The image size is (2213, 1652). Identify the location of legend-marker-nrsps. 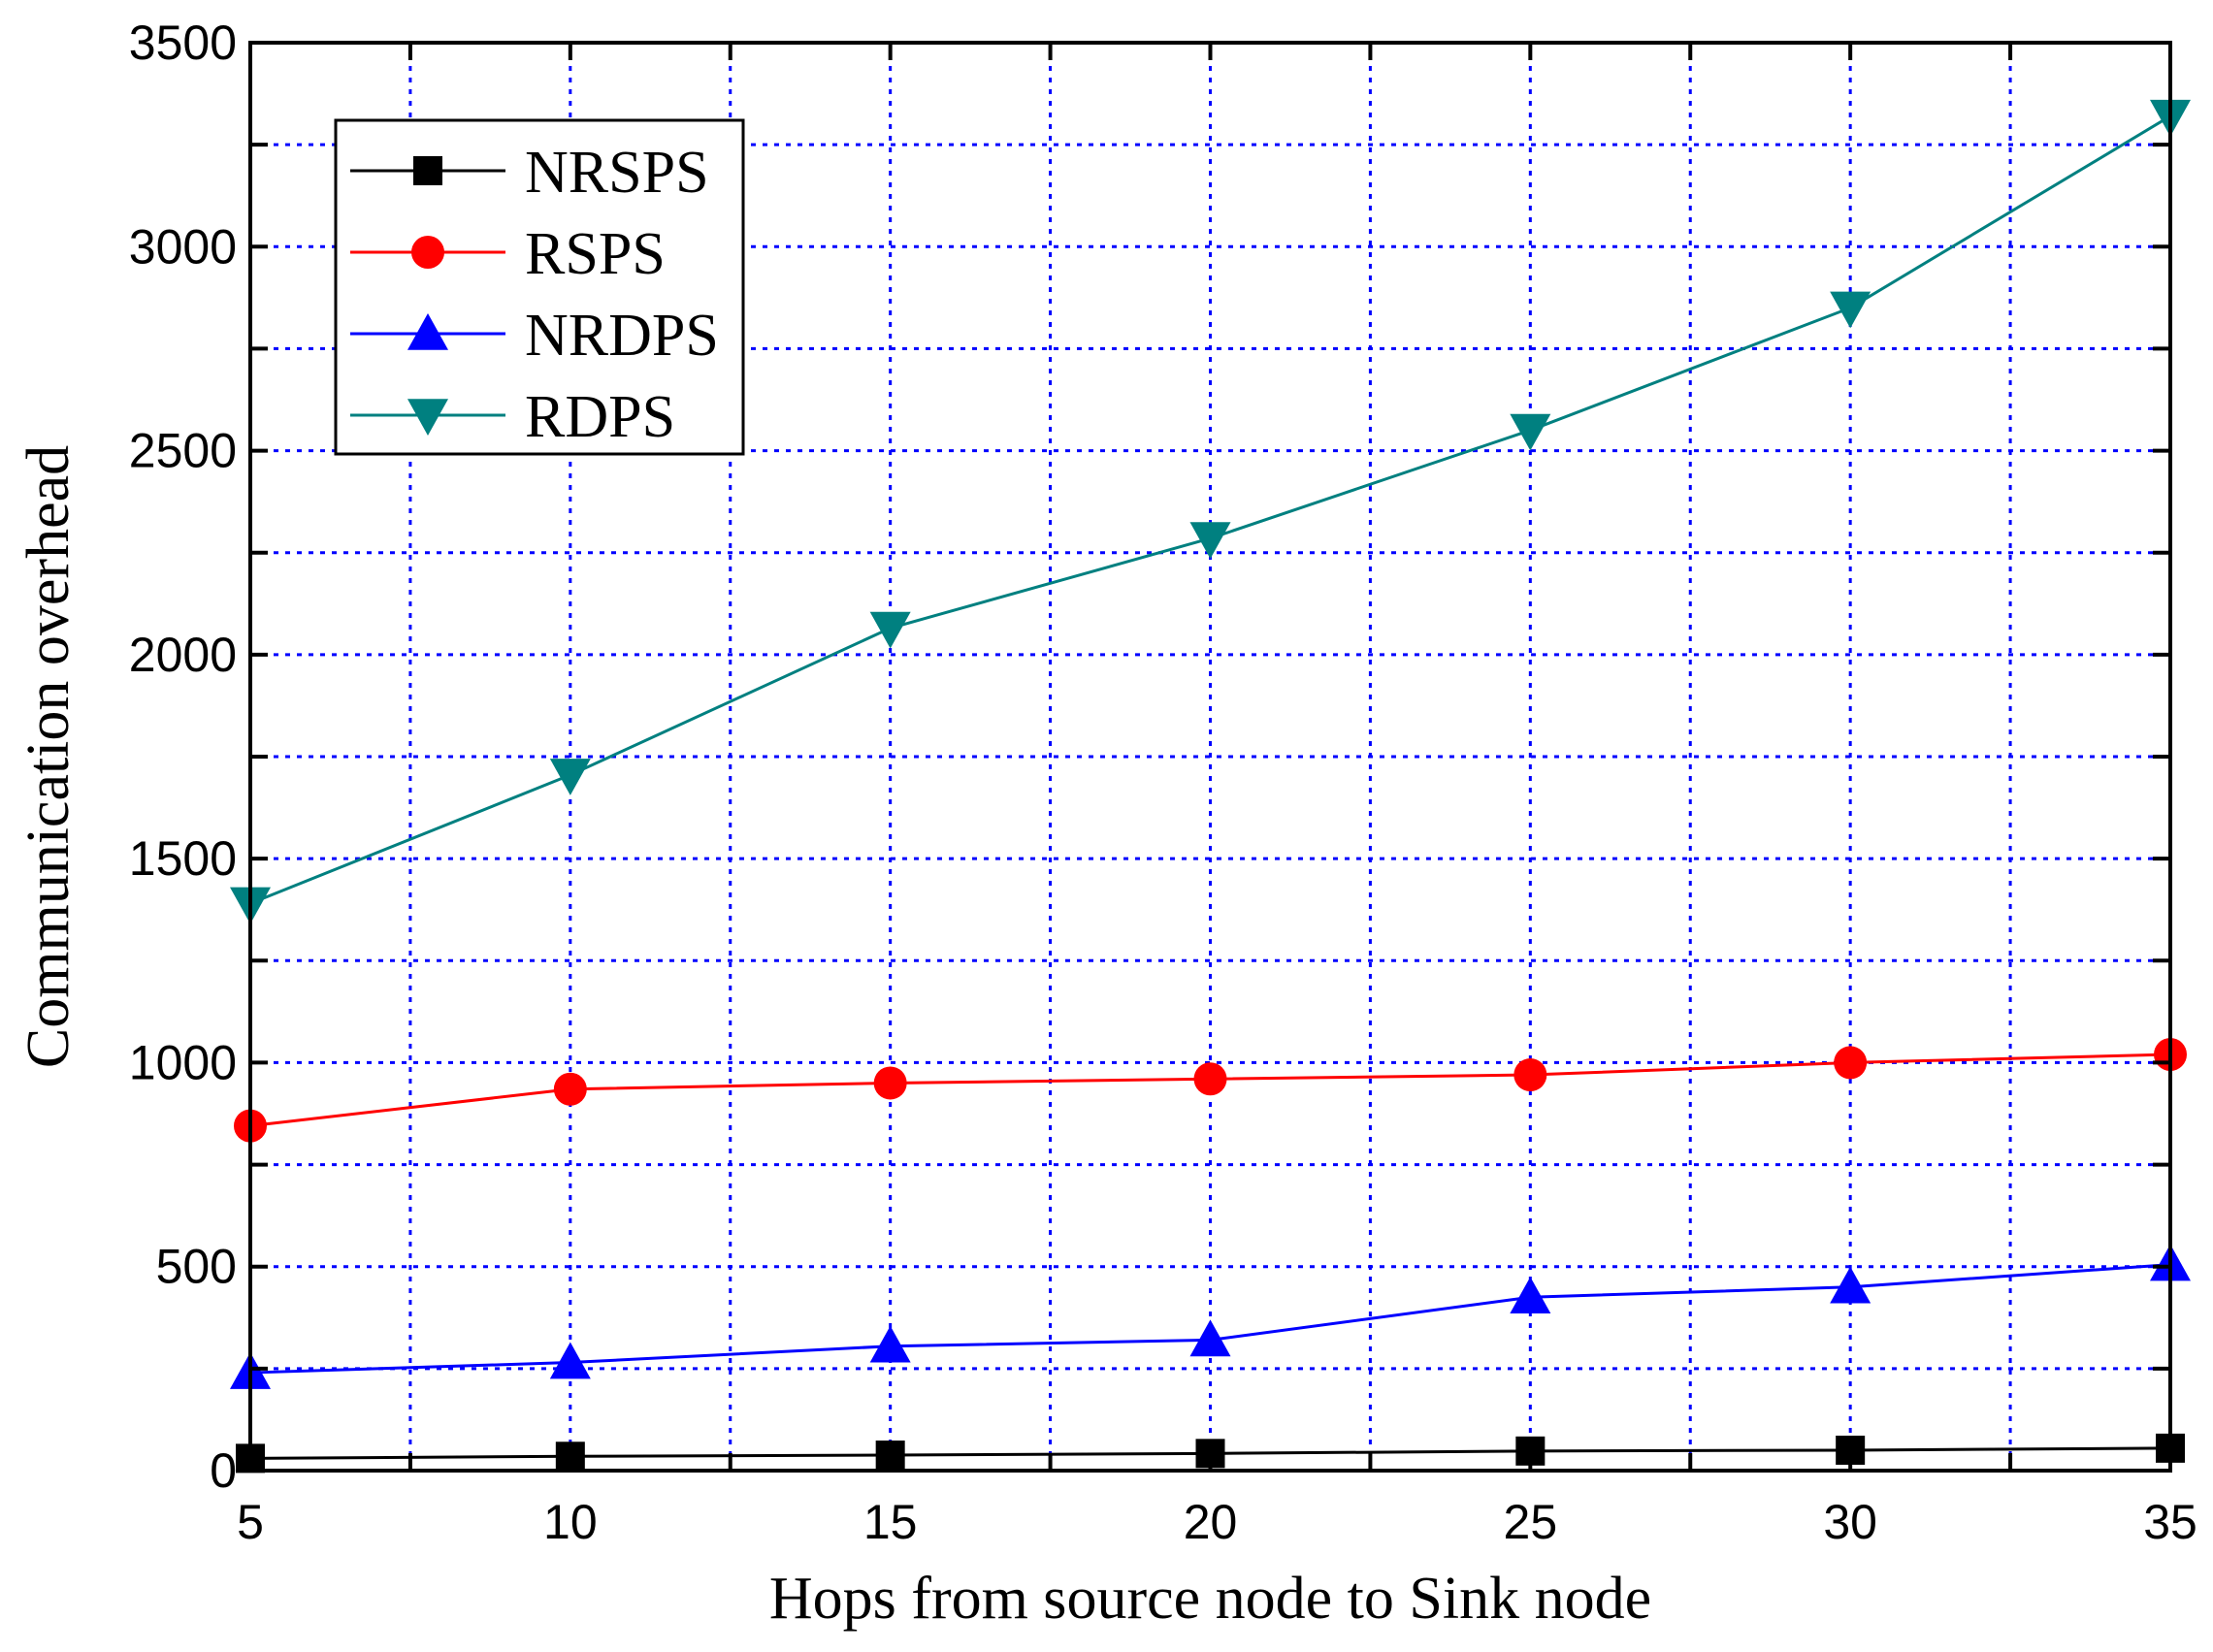
(427, 170).